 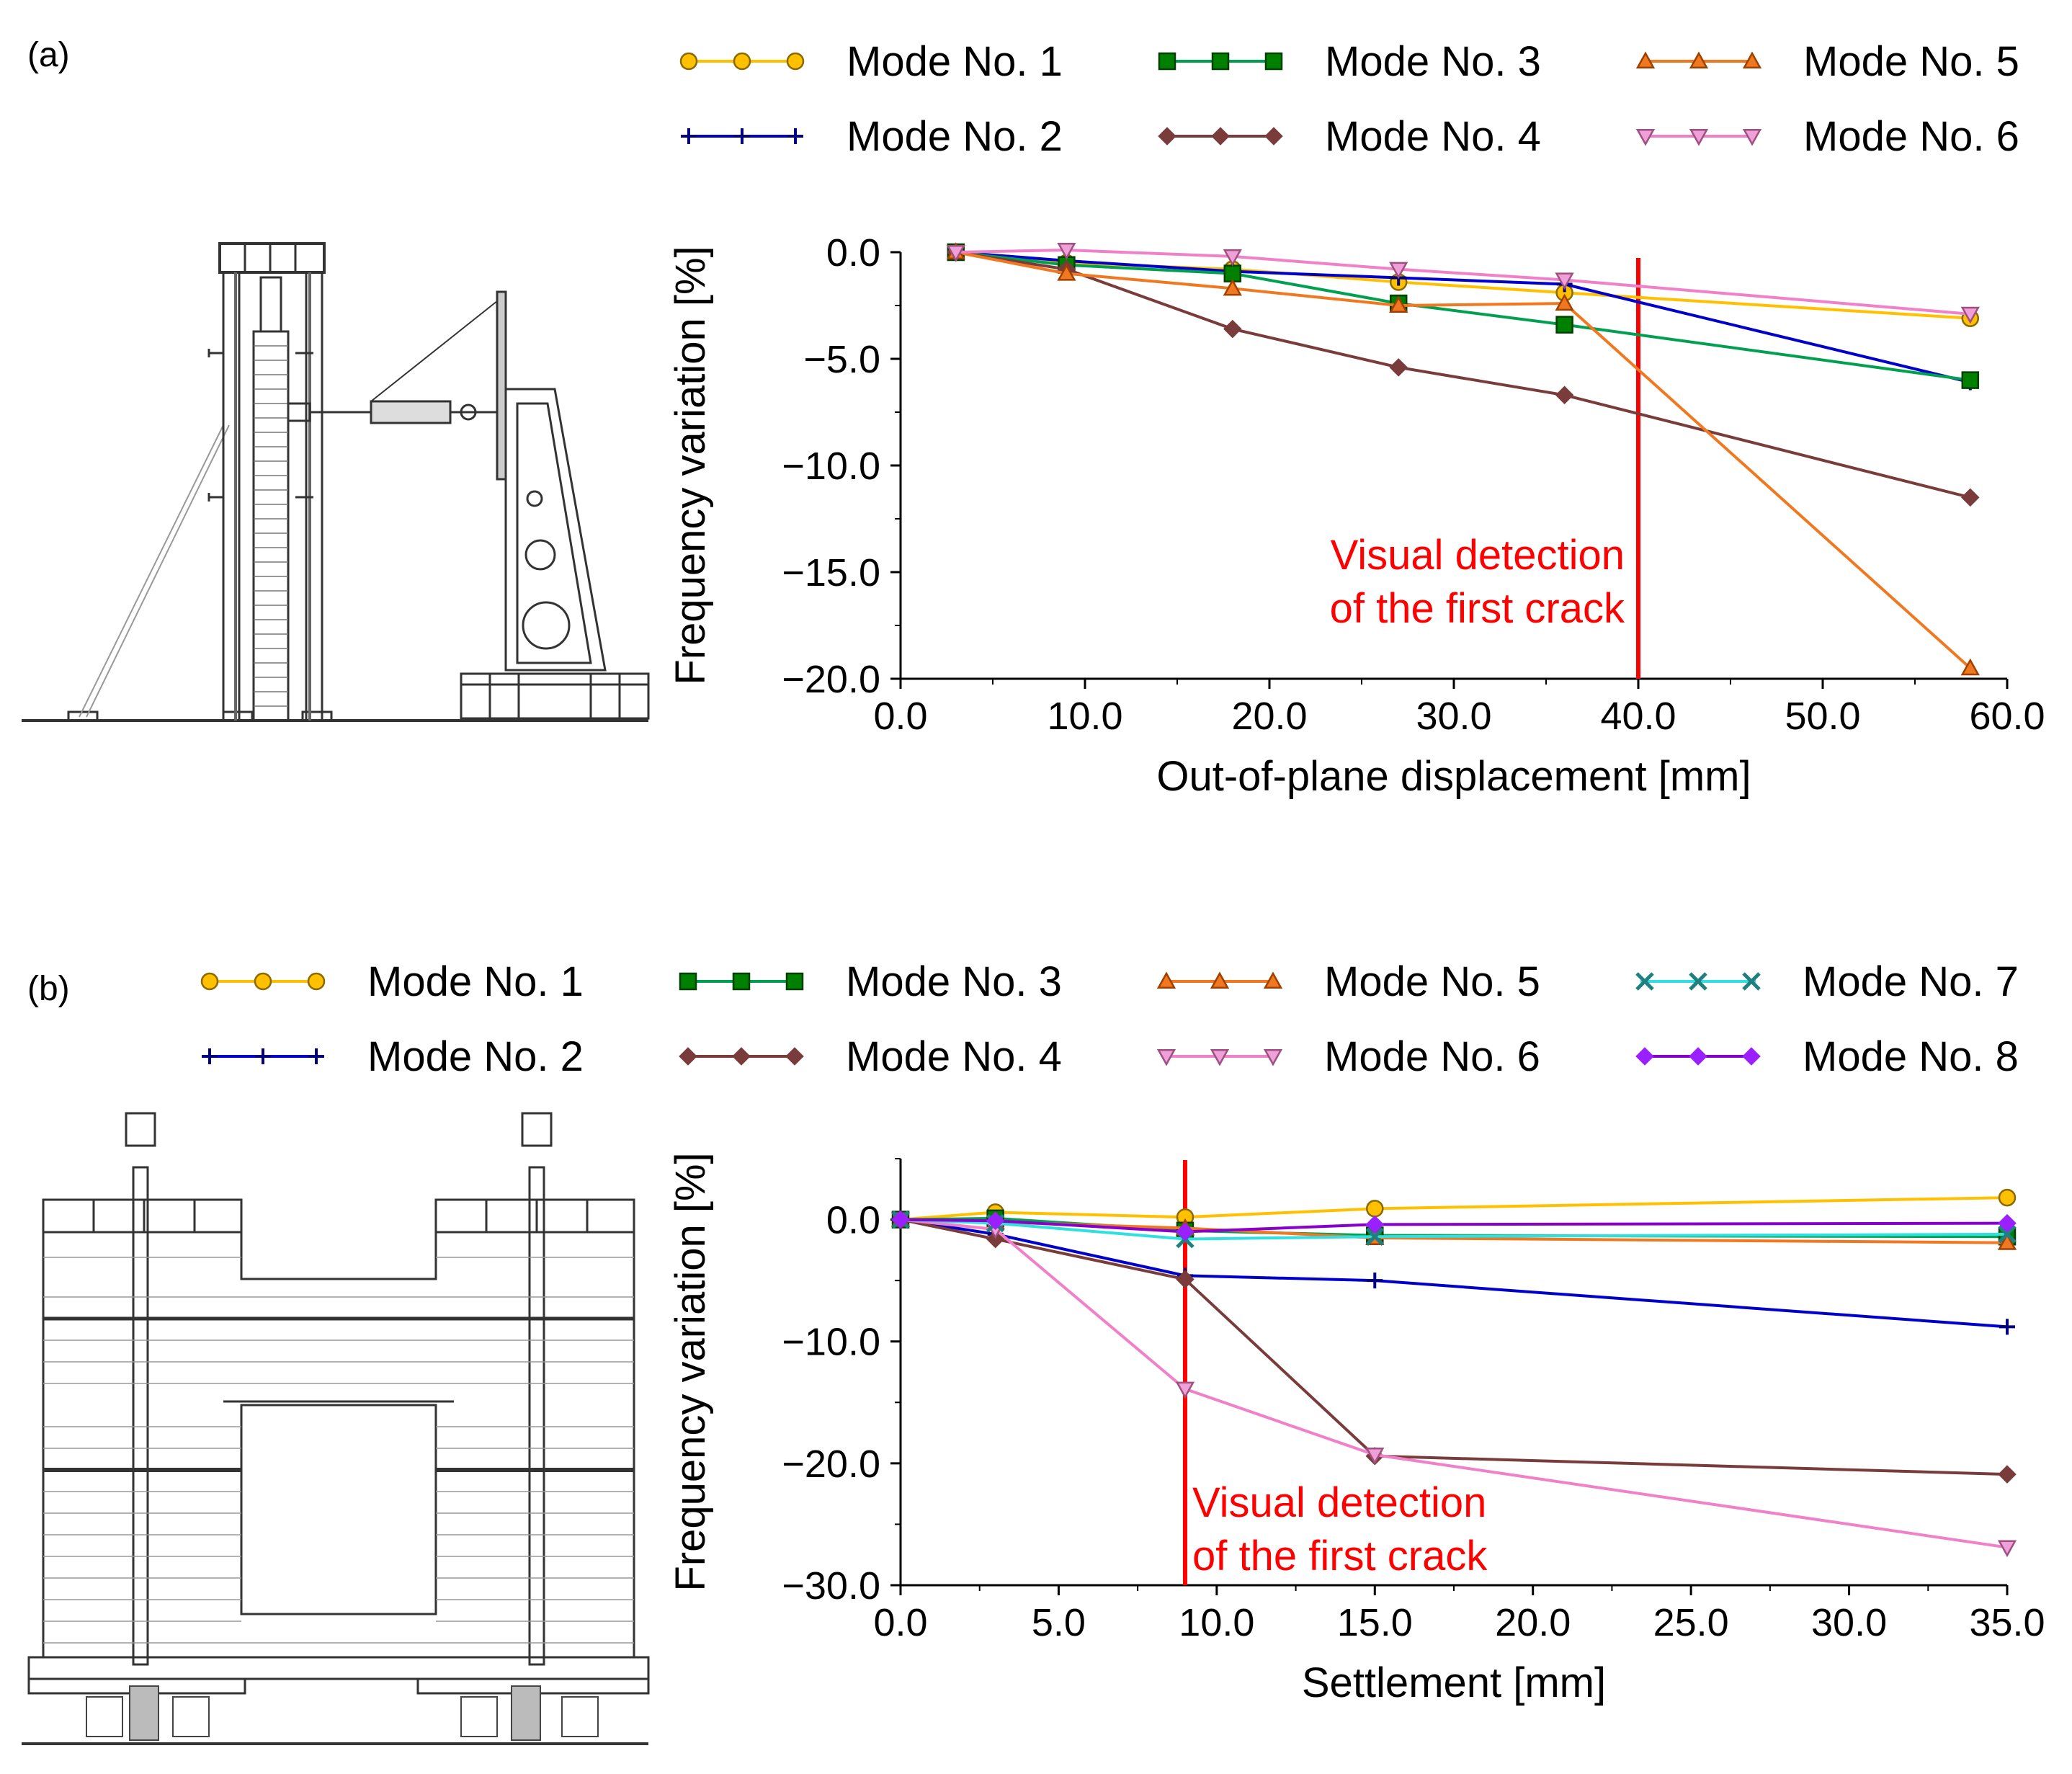 I want to click on crack-annotation-line1: Visual detection, so click(x=1339, y=1502).